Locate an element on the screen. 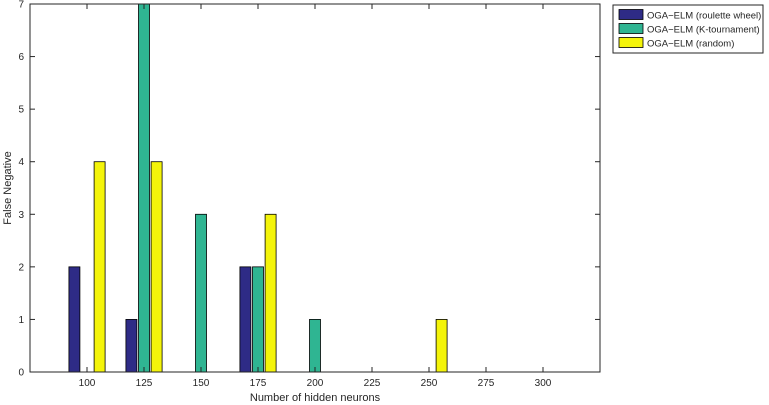  legend-label-1: OGA−ELM (roulette wheel) is located at coordinates (704, 16).